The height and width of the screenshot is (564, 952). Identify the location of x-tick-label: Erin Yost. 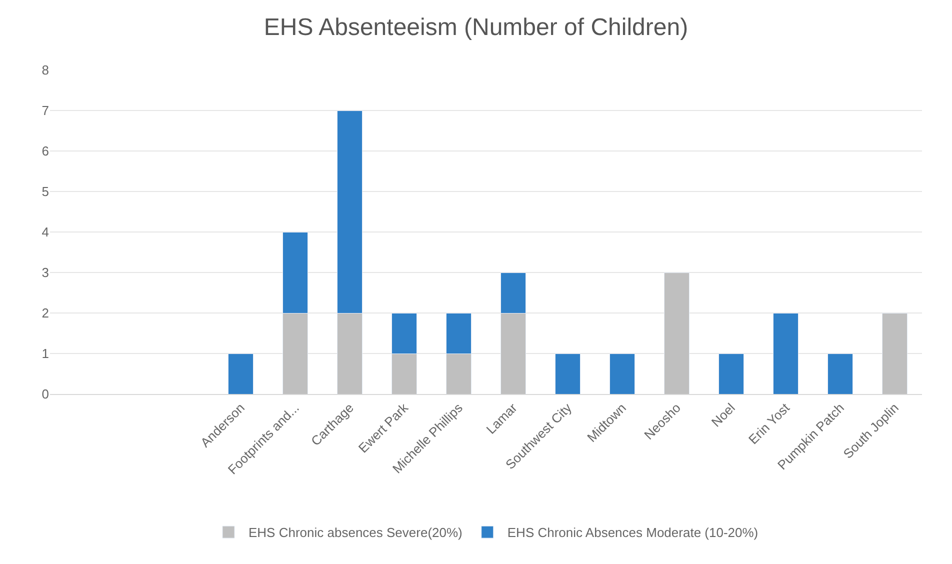
(769, 424).